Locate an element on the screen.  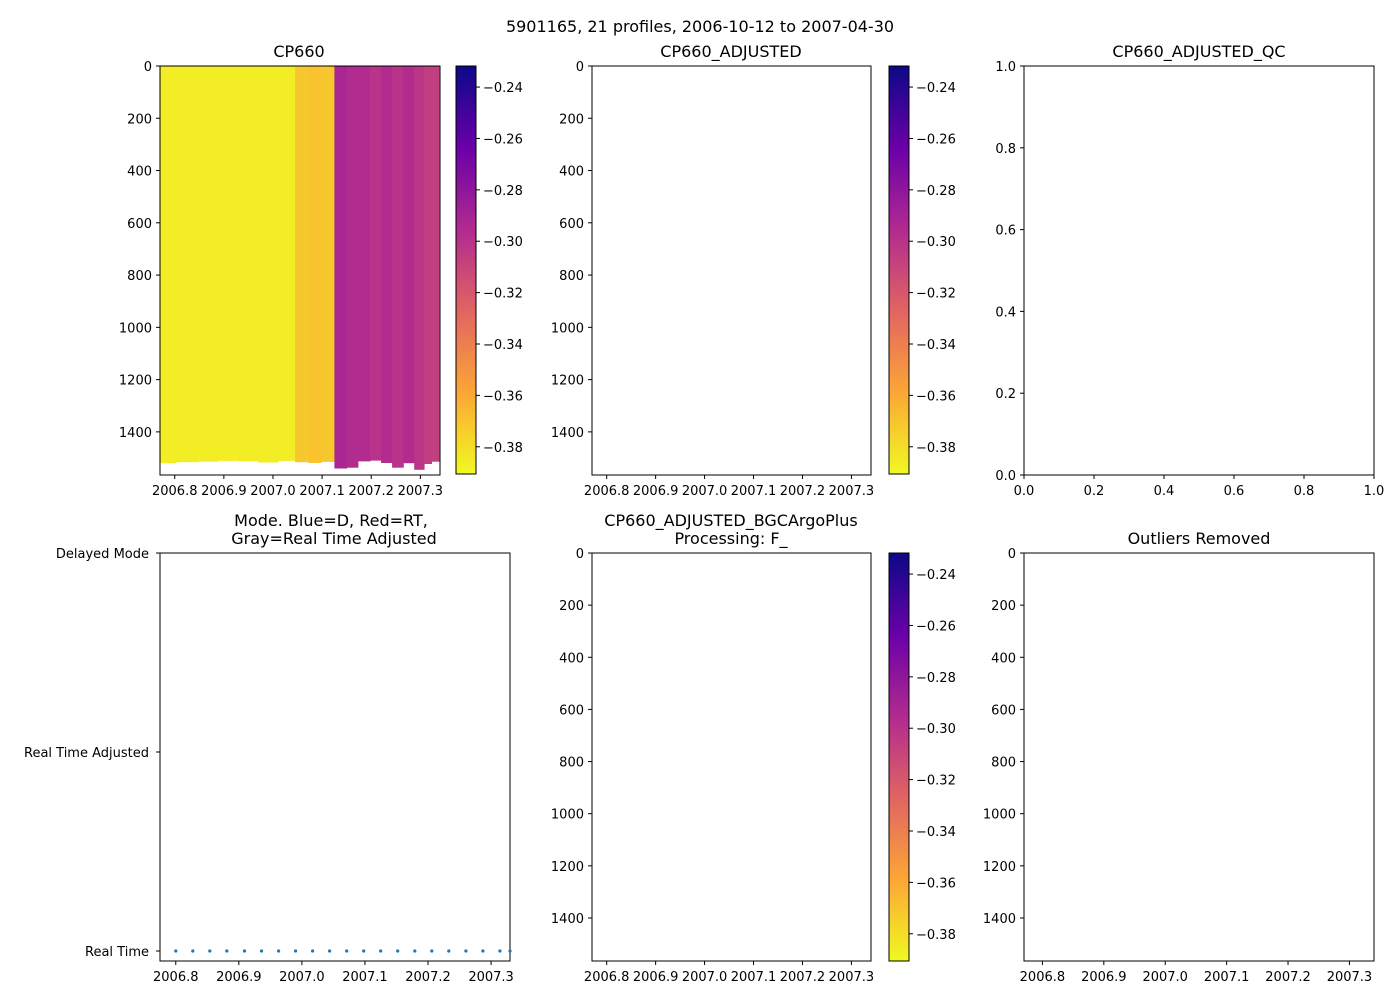
panel-qc-title: CP660_ADJUSTED_QC is located at coordinates (1198, 52).